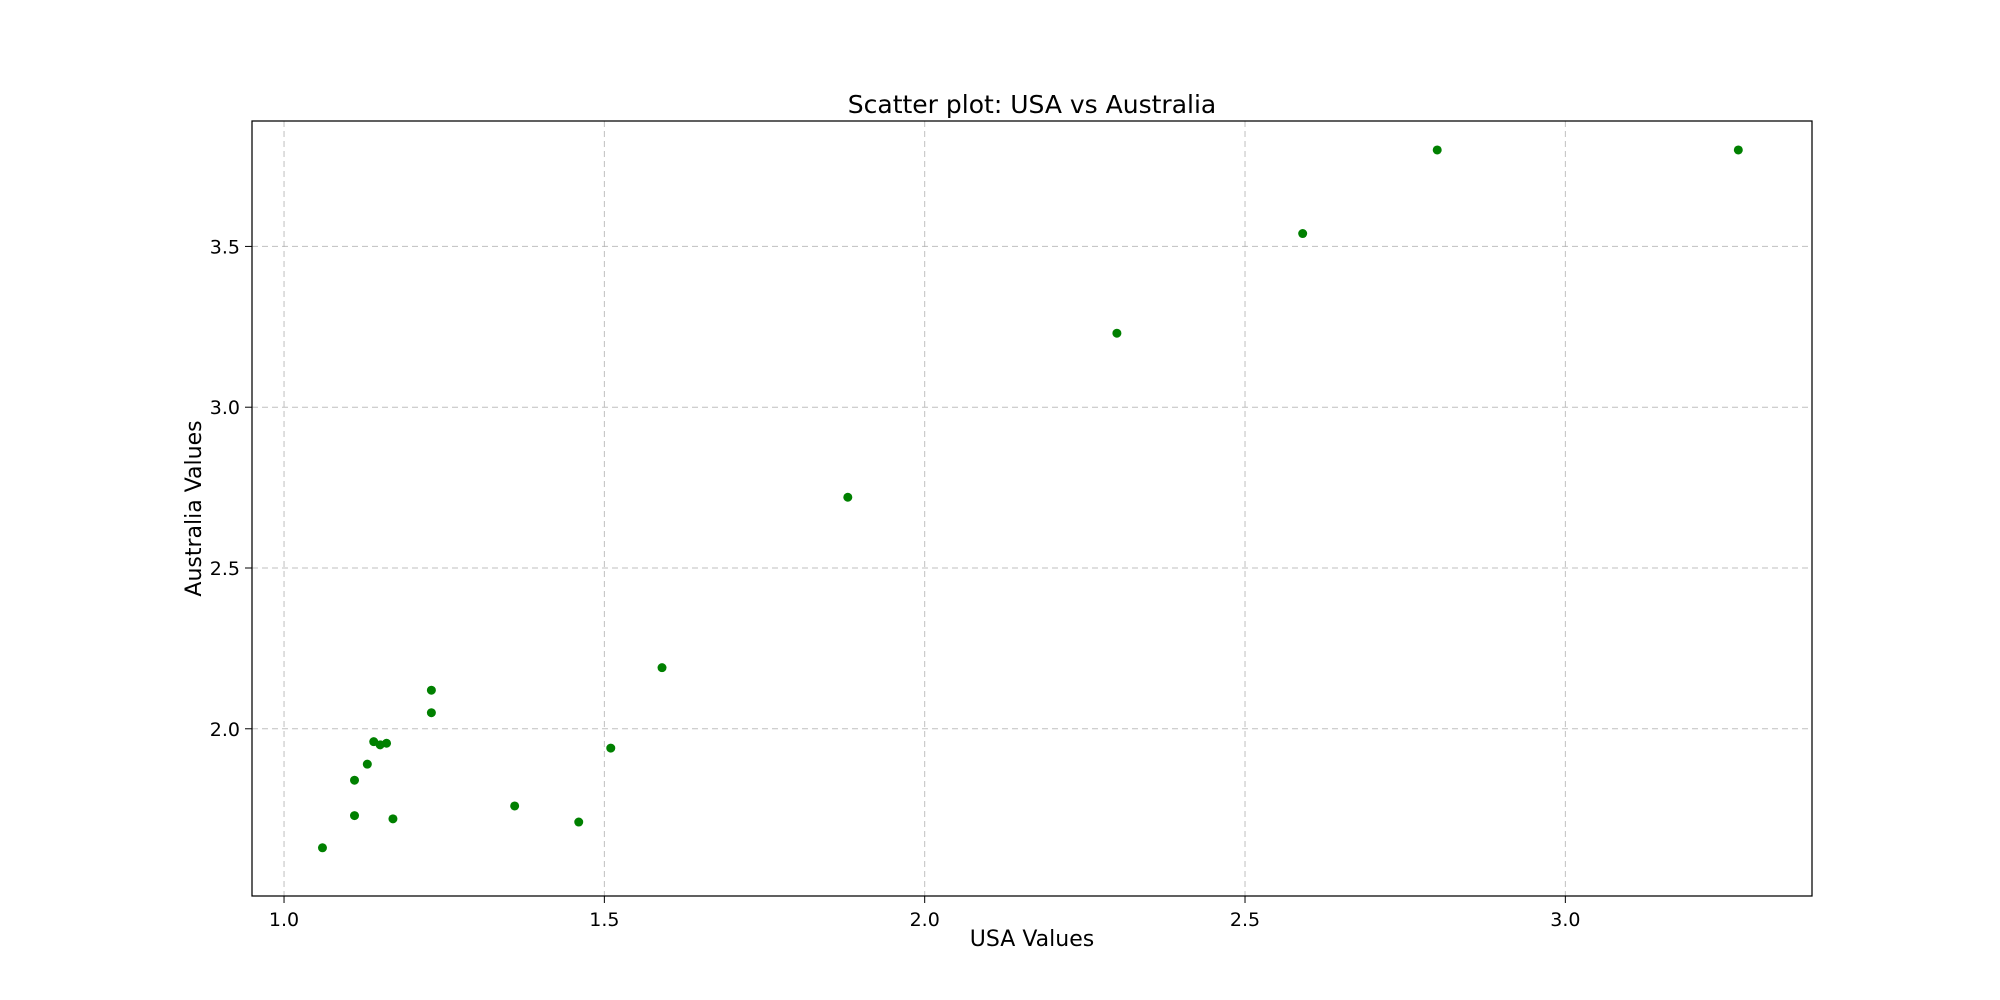 The width and height of the screenshot is (2000, 1000). What do you see at coordinates (1245, 920) in the screenshot?
I see `x-tick-label: 2.5` at bounding box center [1245, 920].